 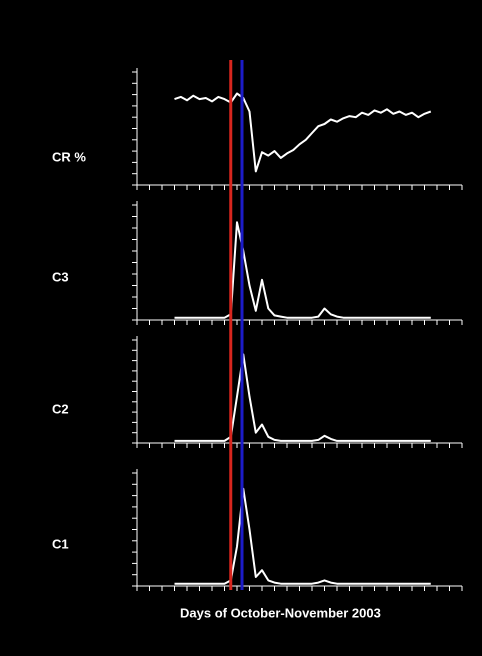 I want to click on y-axis-label: CR %, so click(x=69, y=156).